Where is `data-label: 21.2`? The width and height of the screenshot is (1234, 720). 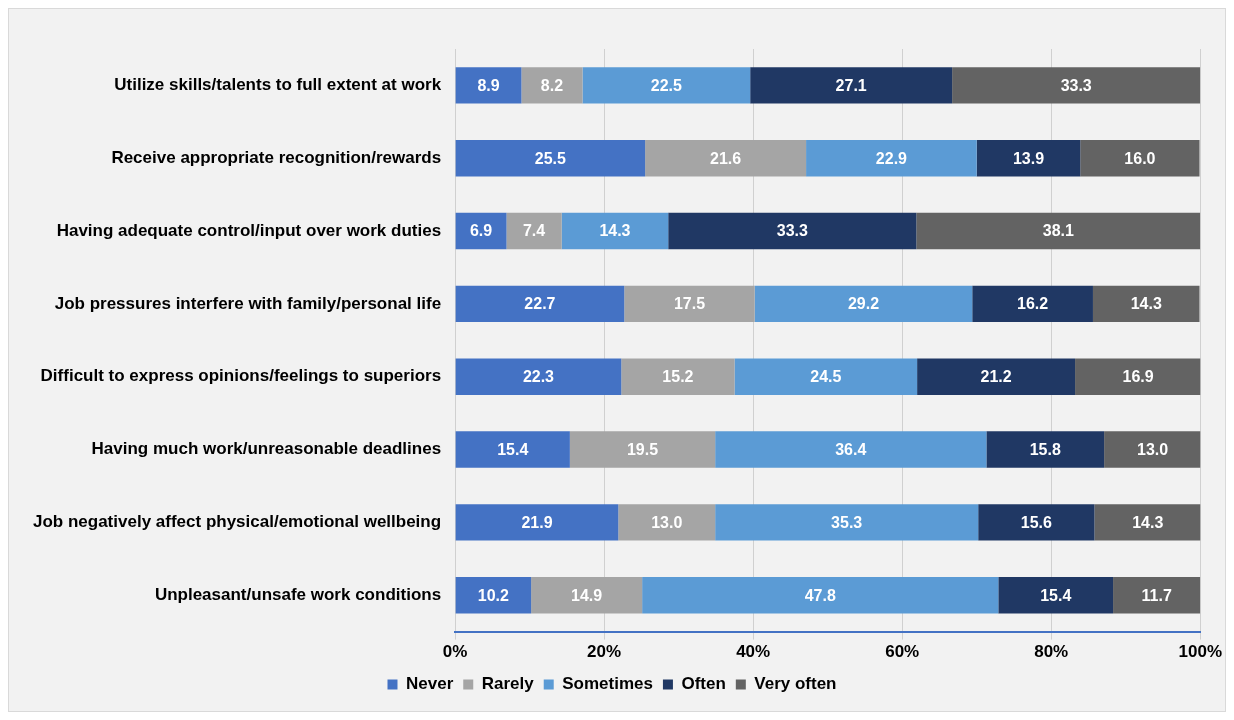
data-label: 21.2 is located at coordinates (996, 377).